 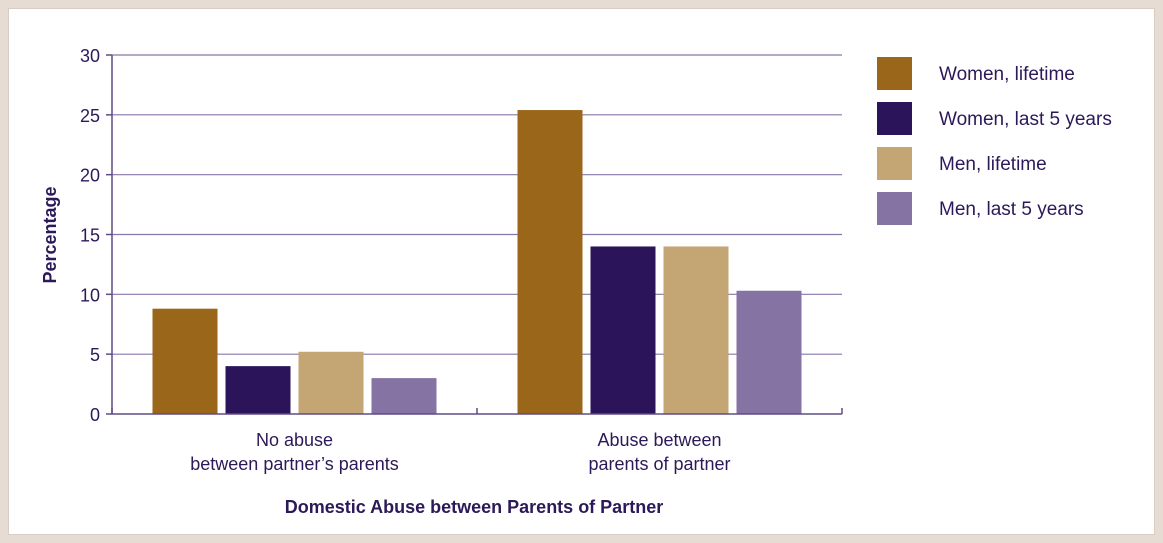 I want to click on y-tick-label: 0, so click(x=95, y=415).